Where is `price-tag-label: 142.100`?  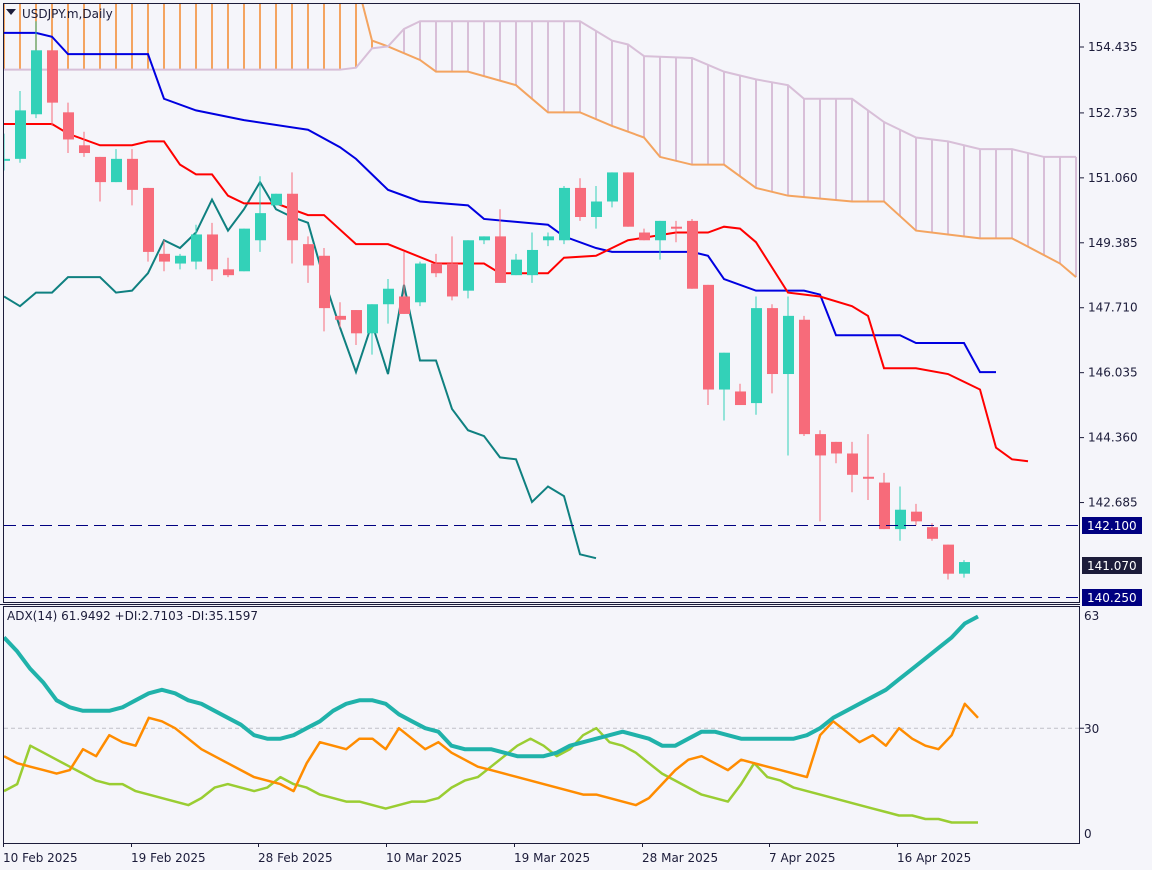
price-tag-label: 142.100 is located at coordinates (1112, 526).